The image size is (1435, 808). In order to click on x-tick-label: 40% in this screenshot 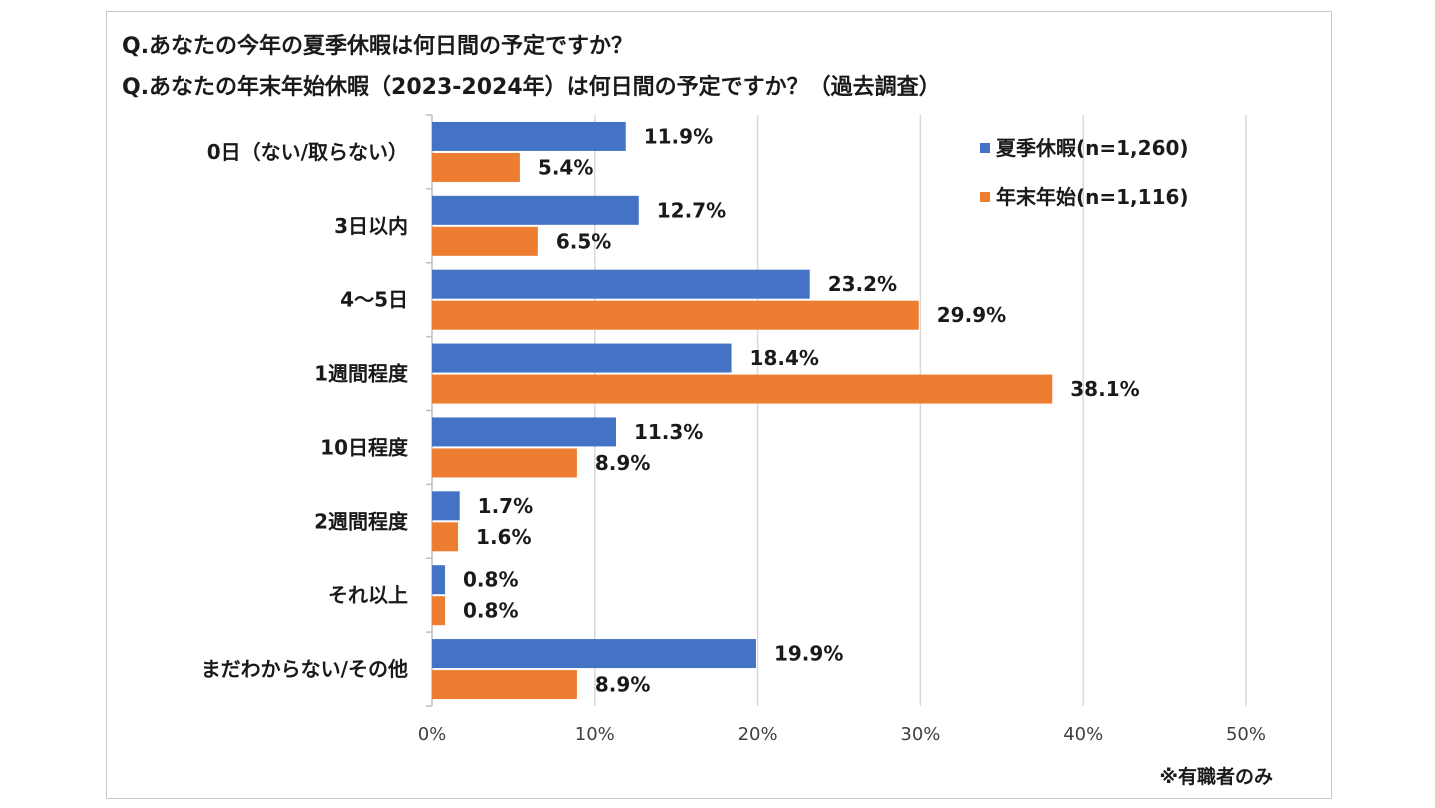, I will do `click(1083, 734)`.